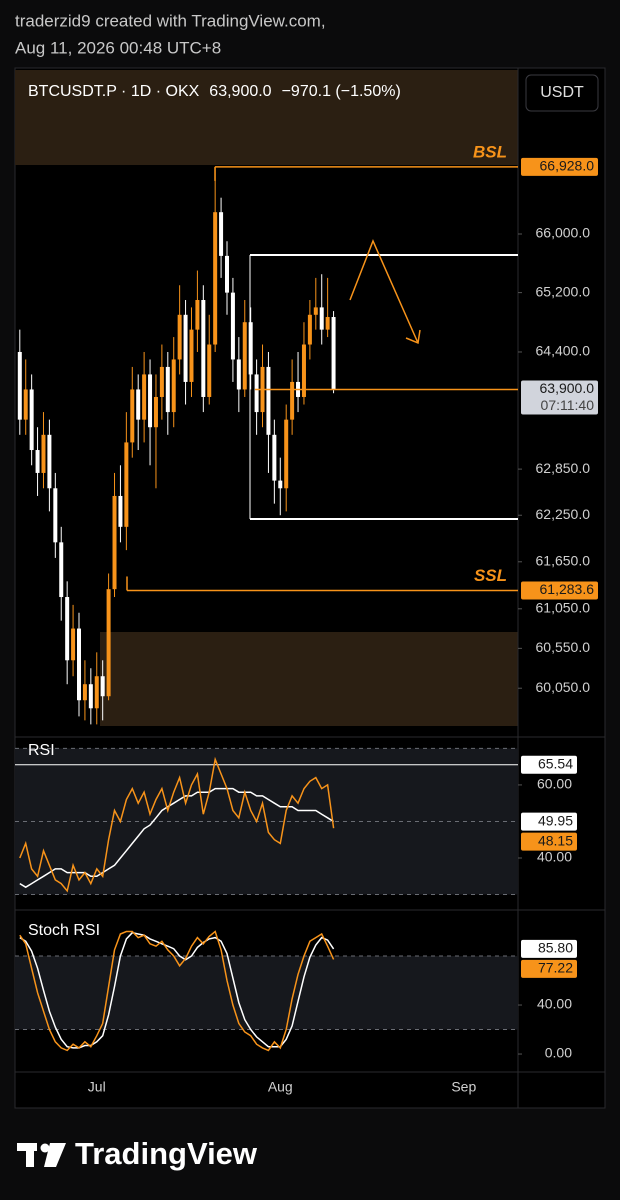 Image resolution: width=620 pixels, height=1200 pixels. Describe the element at coordinates (490, 151) in the screenshot. I see `liquidity-label: BSL` at that location.